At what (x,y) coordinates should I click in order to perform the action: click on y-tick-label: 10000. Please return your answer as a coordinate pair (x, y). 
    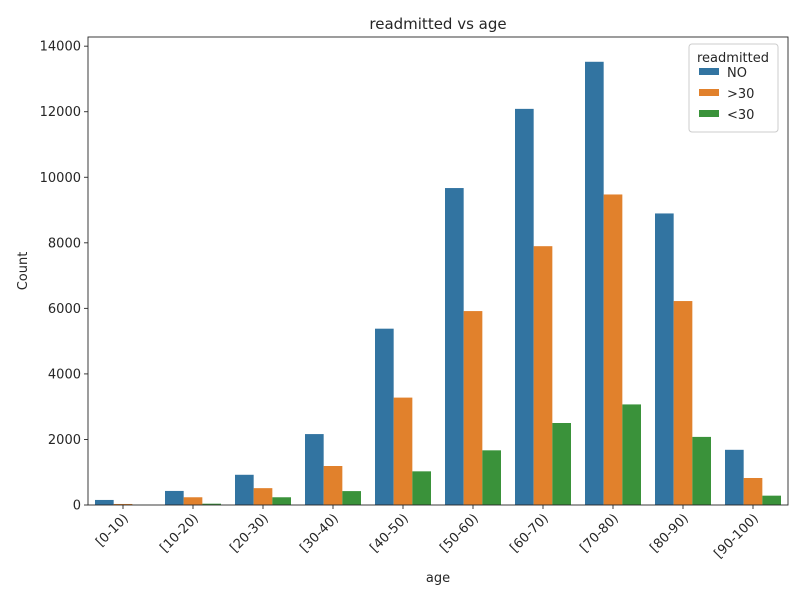
    Looking at the image, I should click on (60, 178).